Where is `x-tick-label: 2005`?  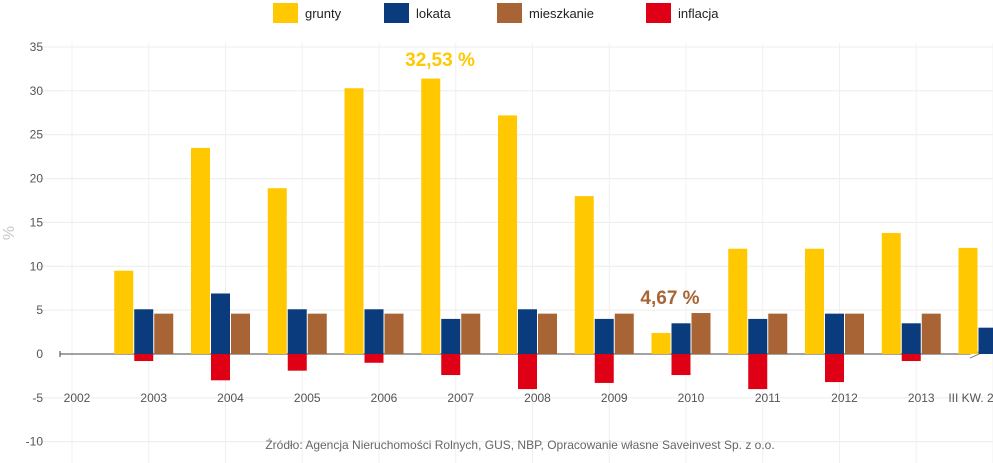 x-tick-label: 2005 is located at coordinates (307, 398).